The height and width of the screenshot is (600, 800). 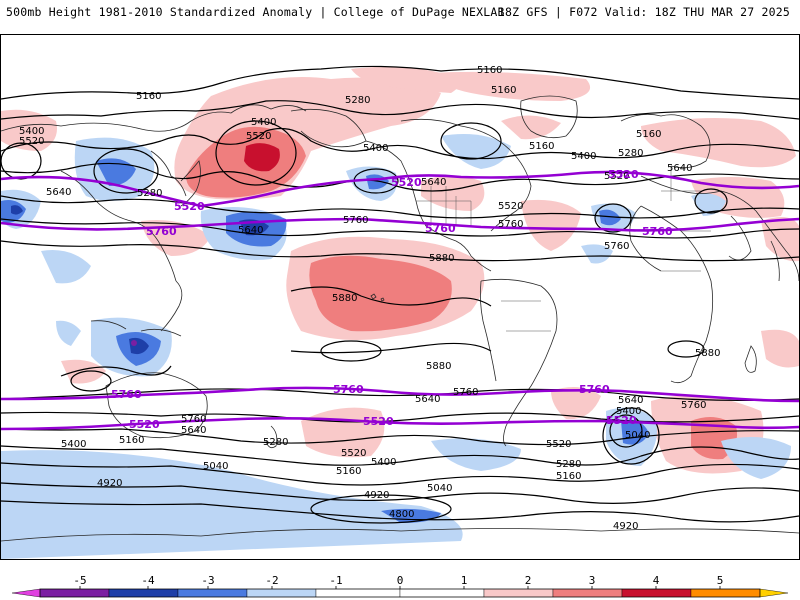 What do you see at coordinates (563, 249) in the screenshot?
I see `political-borders` at bounding box center [563, 249].